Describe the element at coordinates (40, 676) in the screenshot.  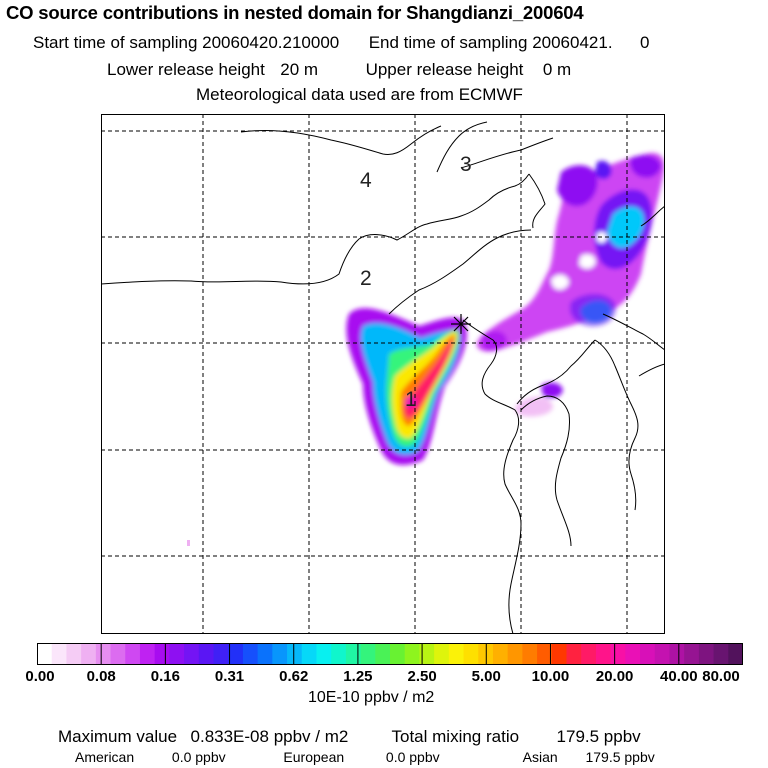
I see `colorbar-tick-label: 0.00` at that location.